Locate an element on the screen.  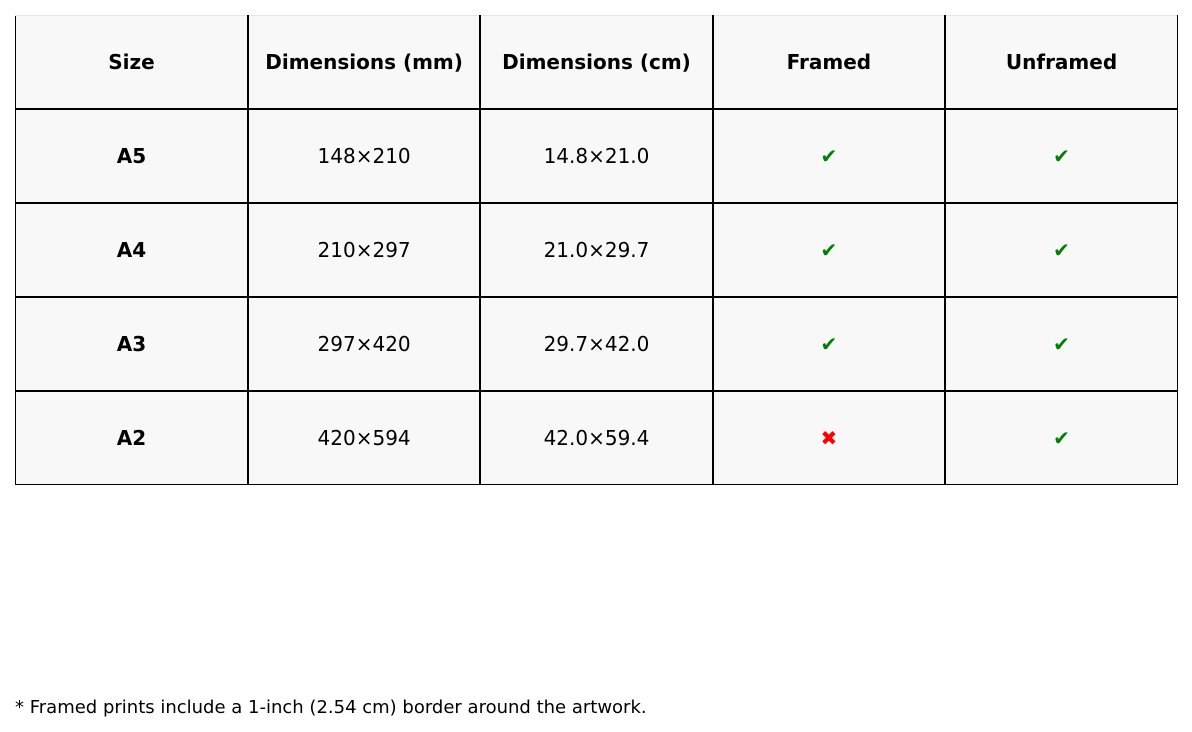
dimensions-cm-cell: 29.7×42.0 is located at coordinates (596, 344).